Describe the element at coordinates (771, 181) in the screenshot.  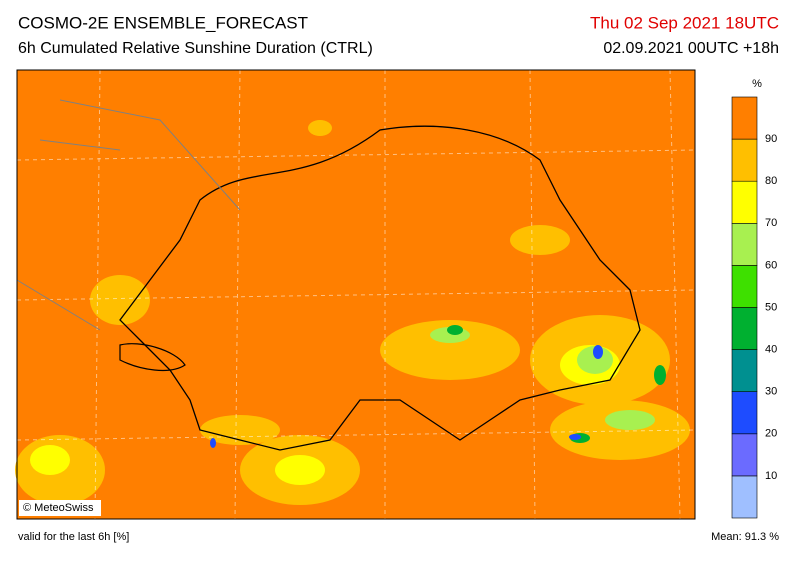
I see `legend-label: 80` at that location.